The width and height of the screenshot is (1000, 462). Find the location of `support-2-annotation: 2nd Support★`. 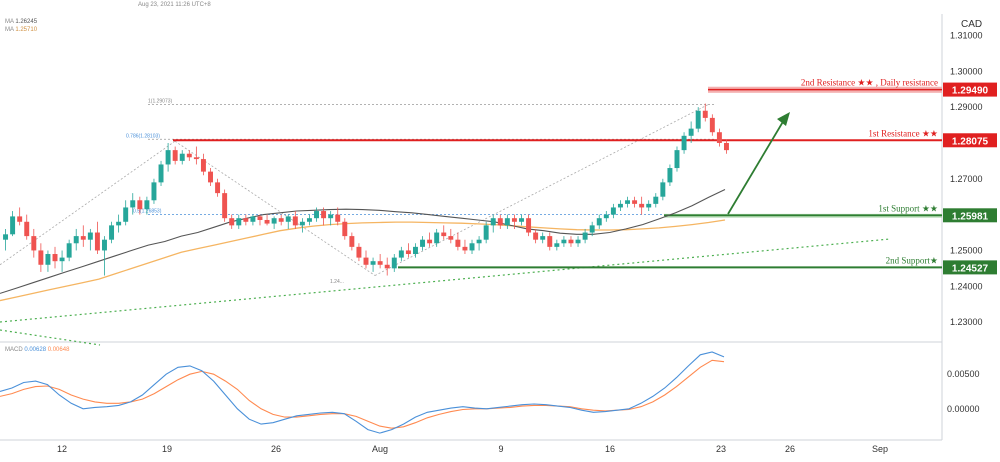

support-2-annotation: 2nd Support★ is located at coordinates (912, 260).